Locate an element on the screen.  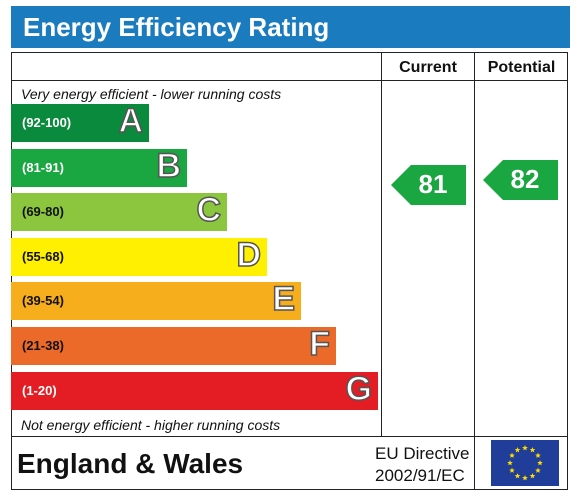
band-letter-label: G is located at coordinates (359, 389).